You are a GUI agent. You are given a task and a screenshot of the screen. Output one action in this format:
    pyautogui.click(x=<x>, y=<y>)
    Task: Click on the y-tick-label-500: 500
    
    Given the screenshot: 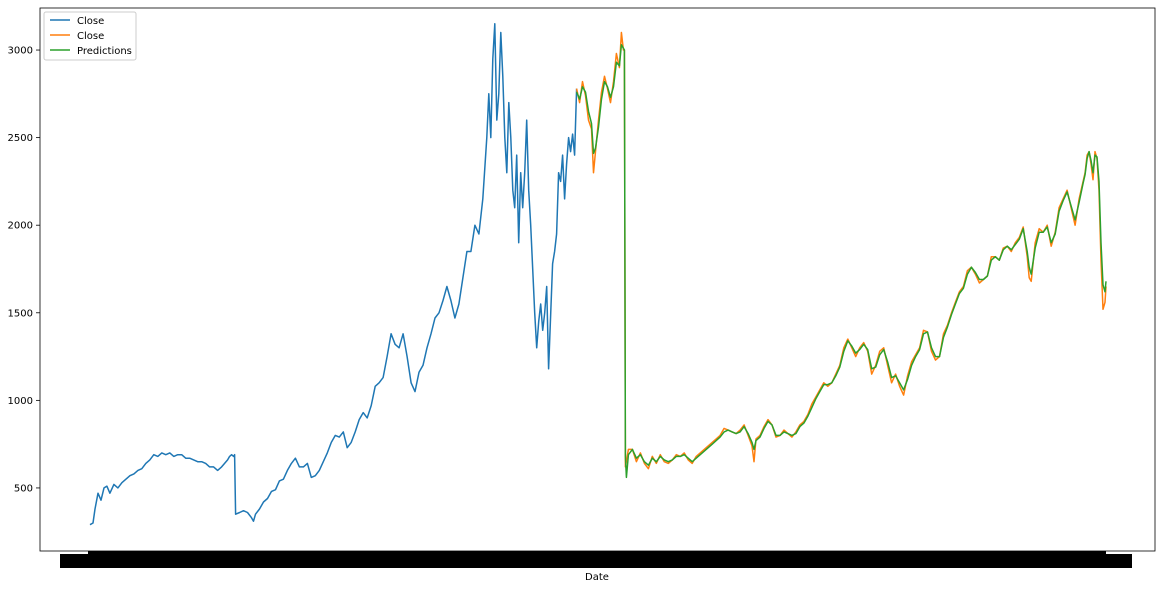 What is the action you would take?
    pyautogui.click(x=23, y=488)
    